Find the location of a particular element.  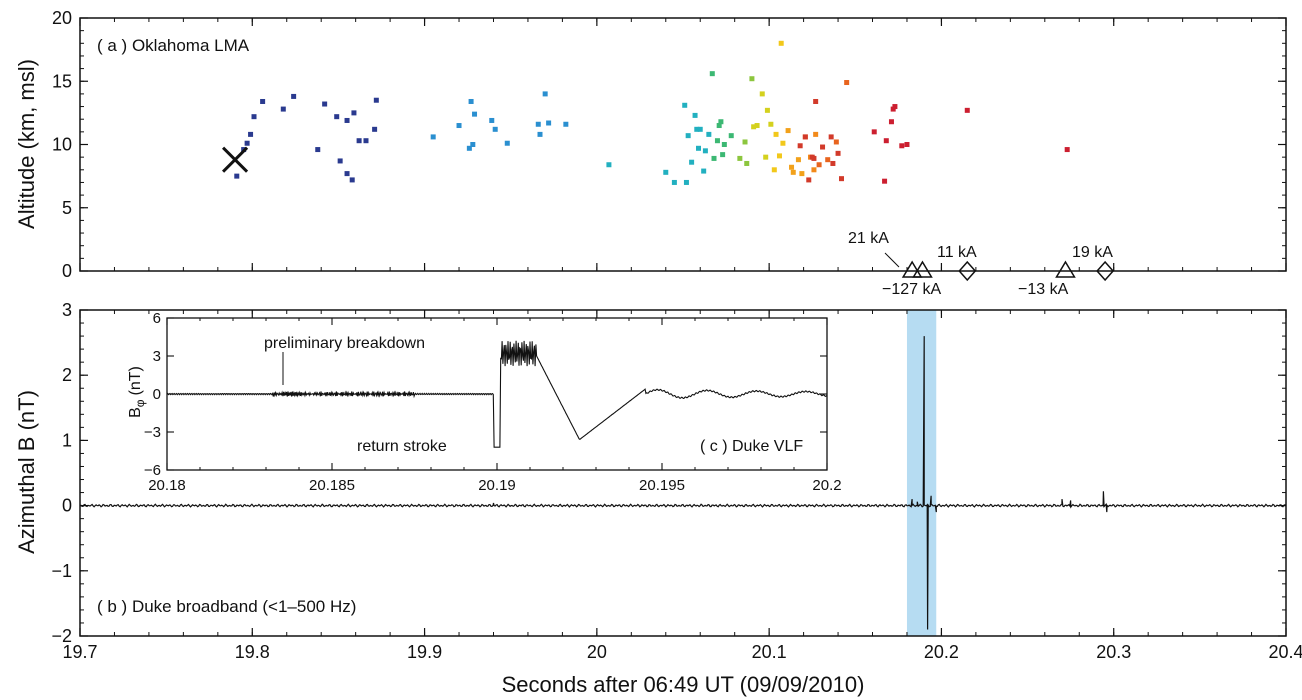

x-tick-label: 20.19 is located at coordinates (497, 485).